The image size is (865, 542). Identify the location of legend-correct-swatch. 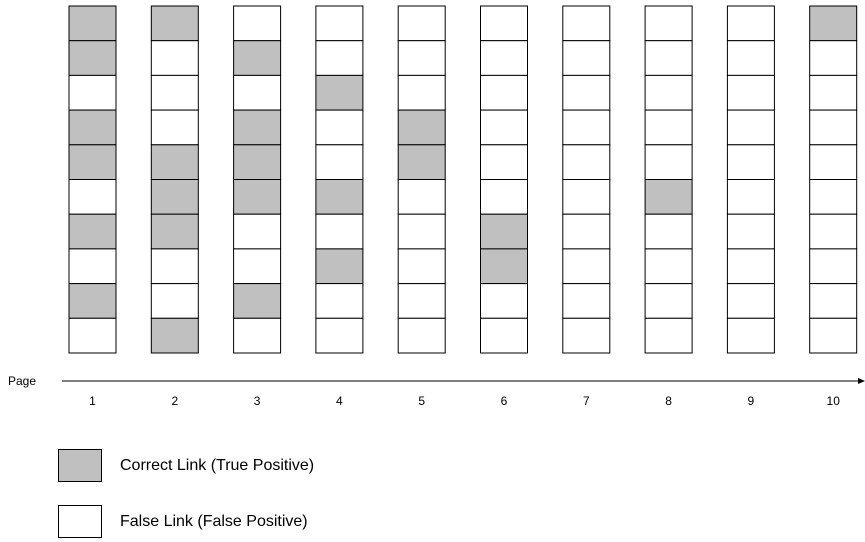
(80, 465).